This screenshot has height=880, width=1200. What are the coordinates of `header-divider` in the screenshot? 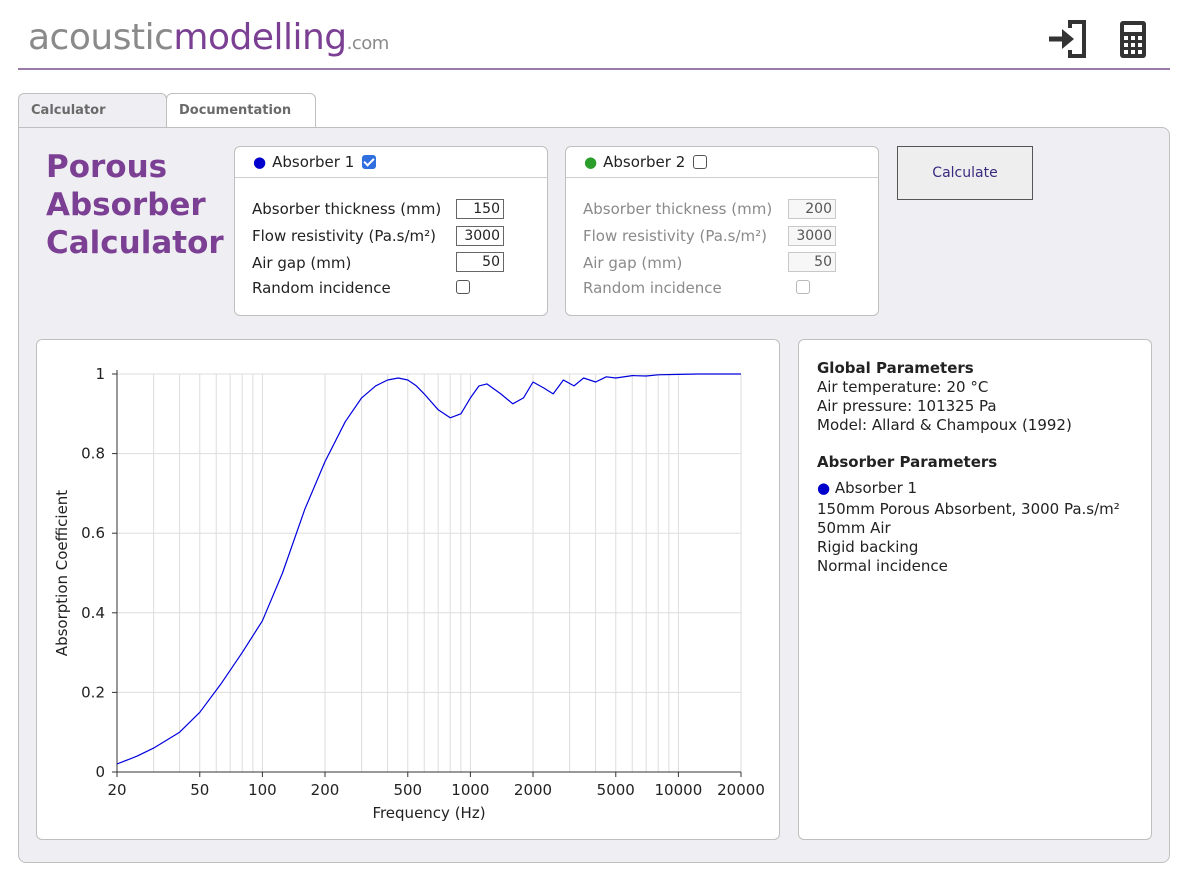 It's located at (594, 69).